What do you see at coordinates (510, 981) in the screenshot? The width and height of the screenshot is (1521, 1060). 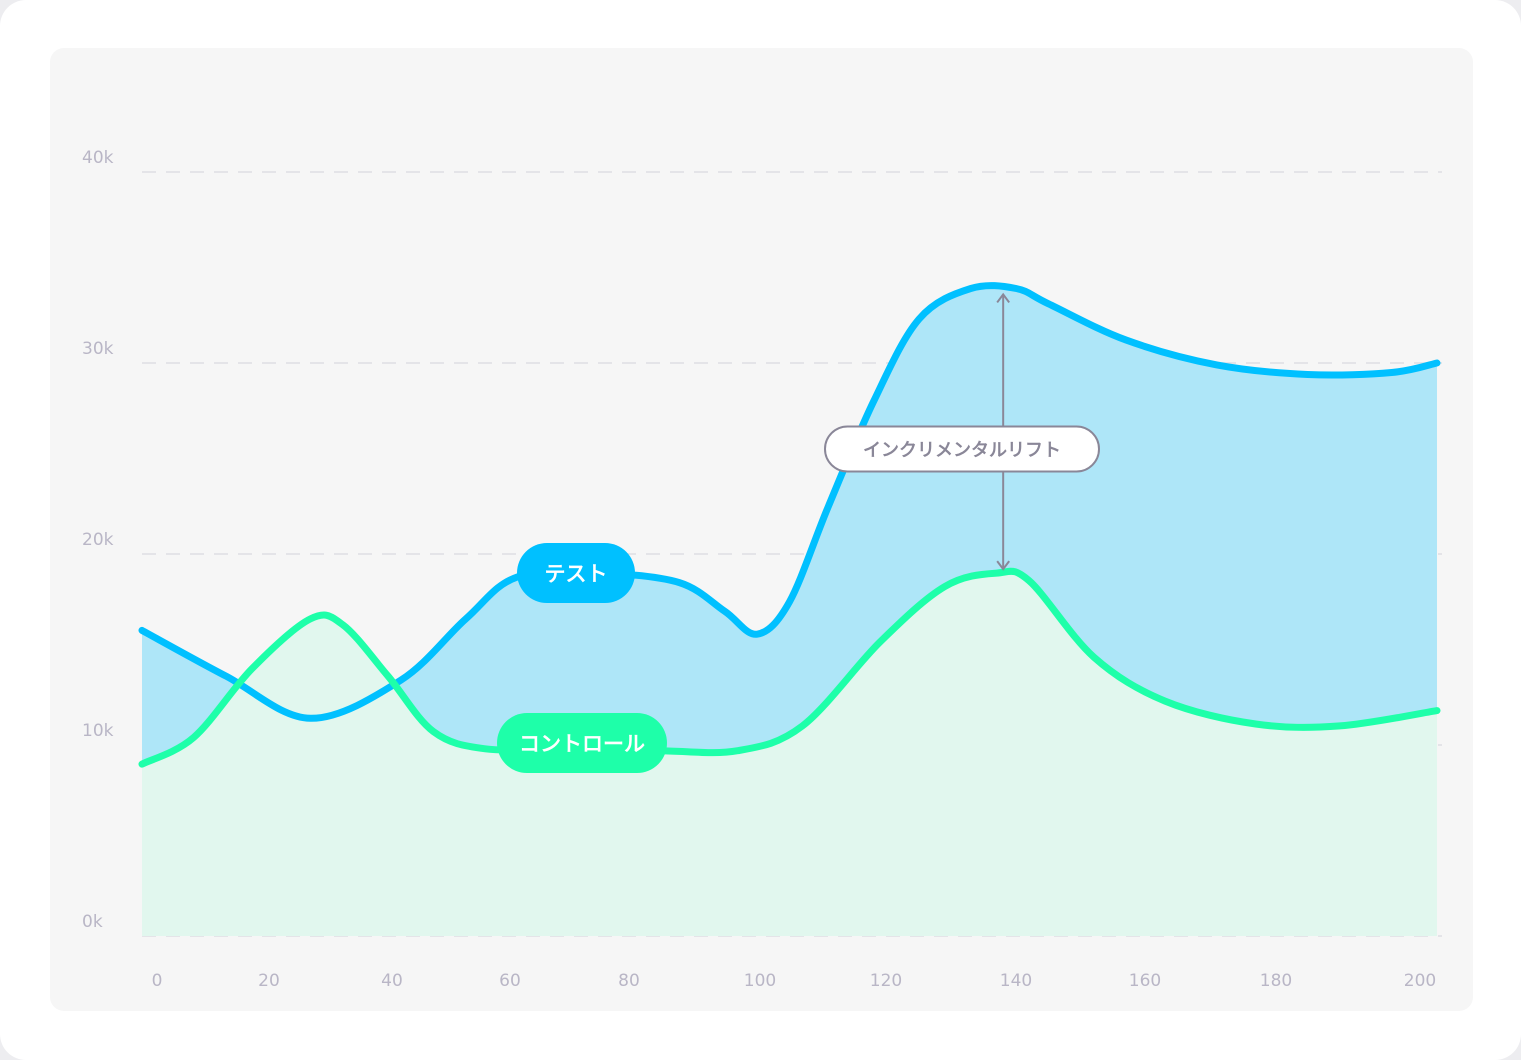 I see `x-tick-label: 60` at bounding box center [510, 981].